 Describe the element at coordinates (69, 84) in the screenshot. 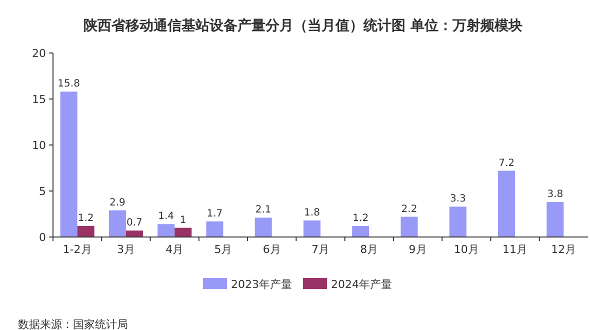

I see `data-label: 15.8` at that location.